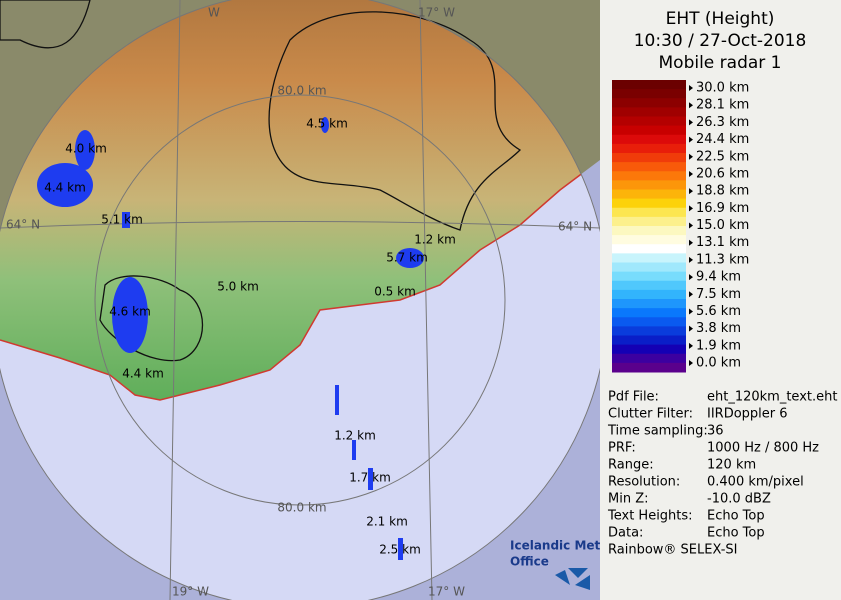  Describe the element at coordinates (722, 105) in the screenshot. I see `legend-label: 28.1 km` at that location.